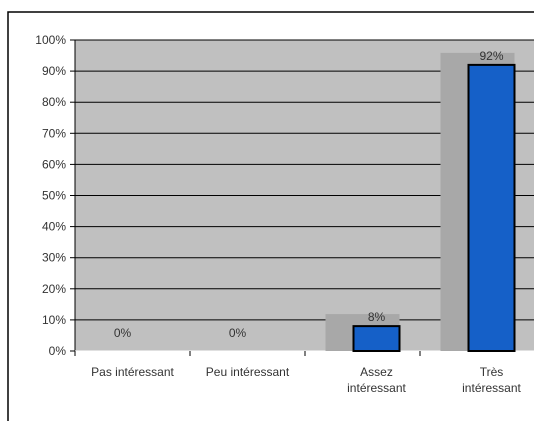  What do you see at coordinates (248, 372) in the screenshot?
I see `x-tick-label: Peu intéressant` at bounding box center [248, 372].